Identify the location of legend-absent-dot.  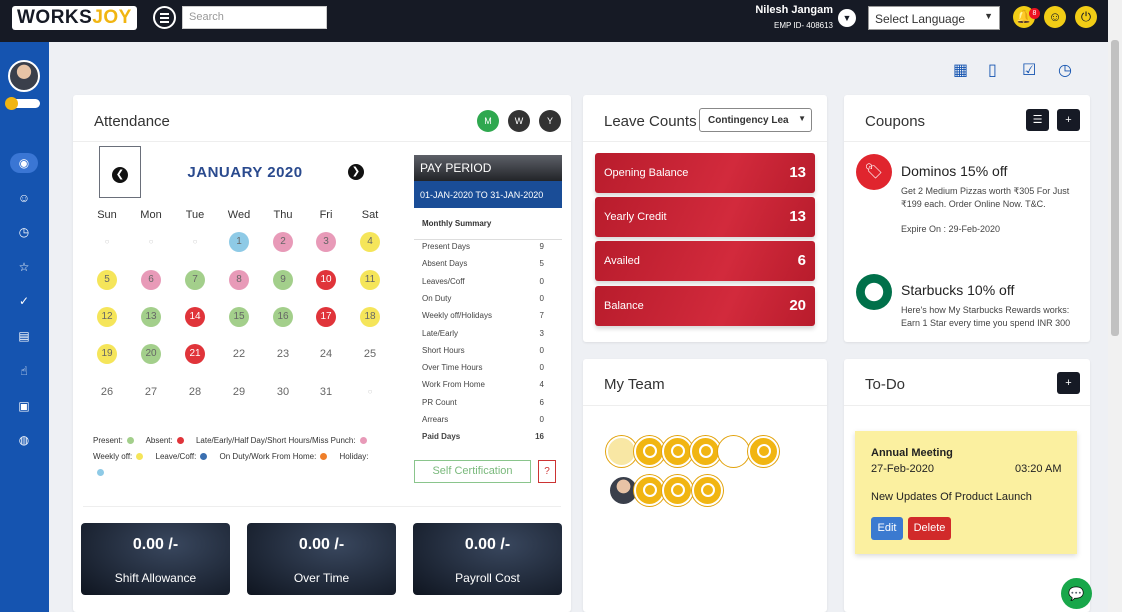
(180, 441).